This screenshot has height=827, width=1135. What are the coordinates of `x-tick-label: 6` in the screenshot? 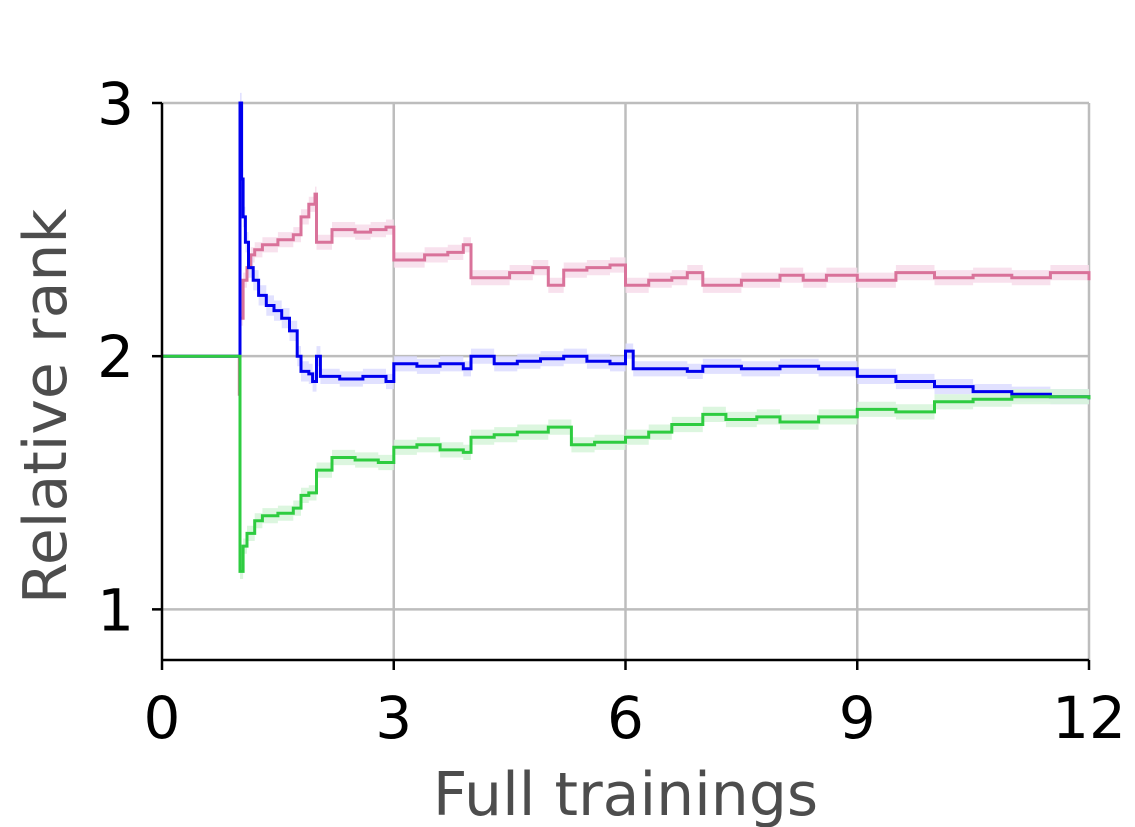 It's located at (625, 718).